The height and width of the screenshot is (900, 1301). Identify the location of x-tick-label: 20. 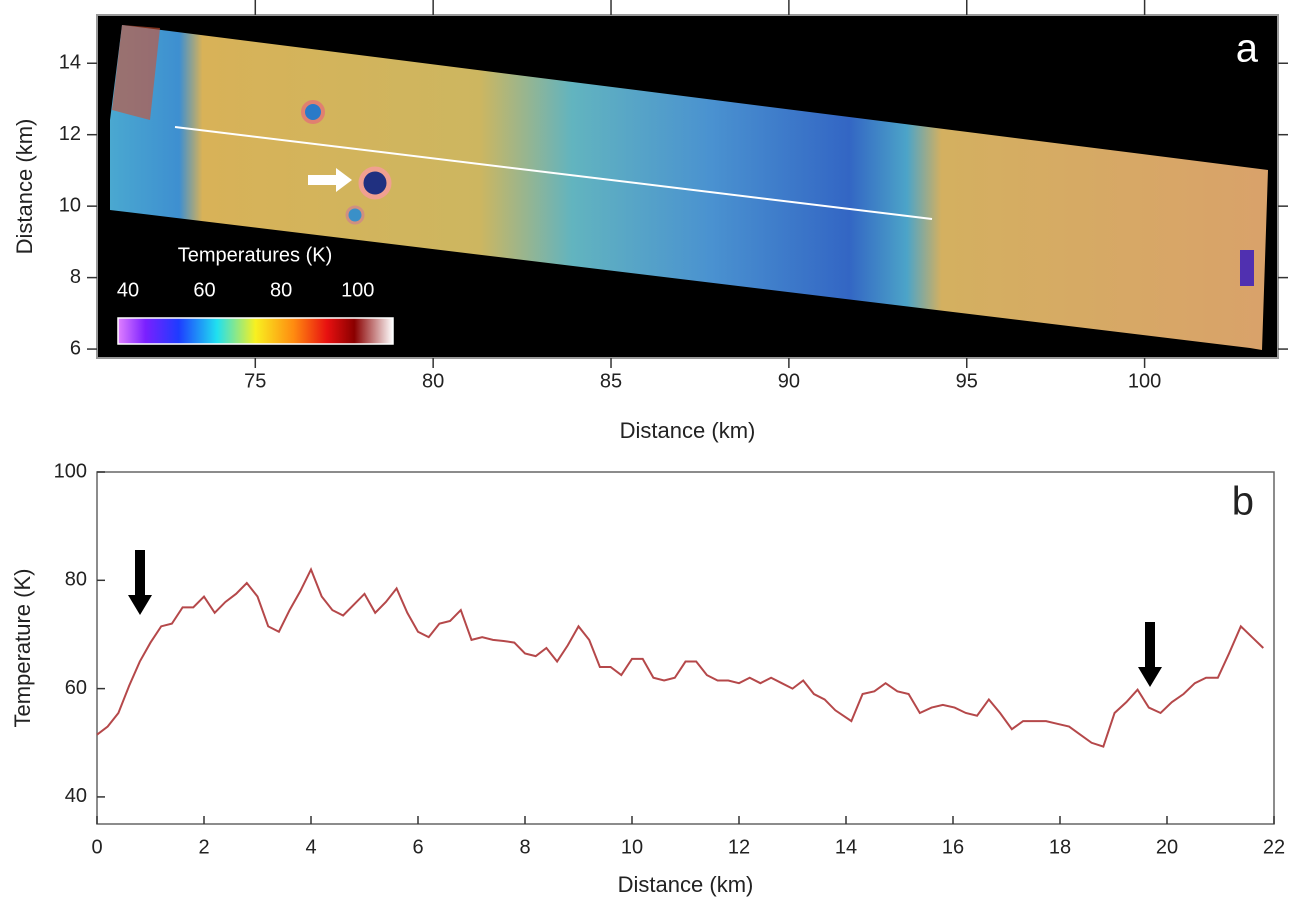
(1167, 847).